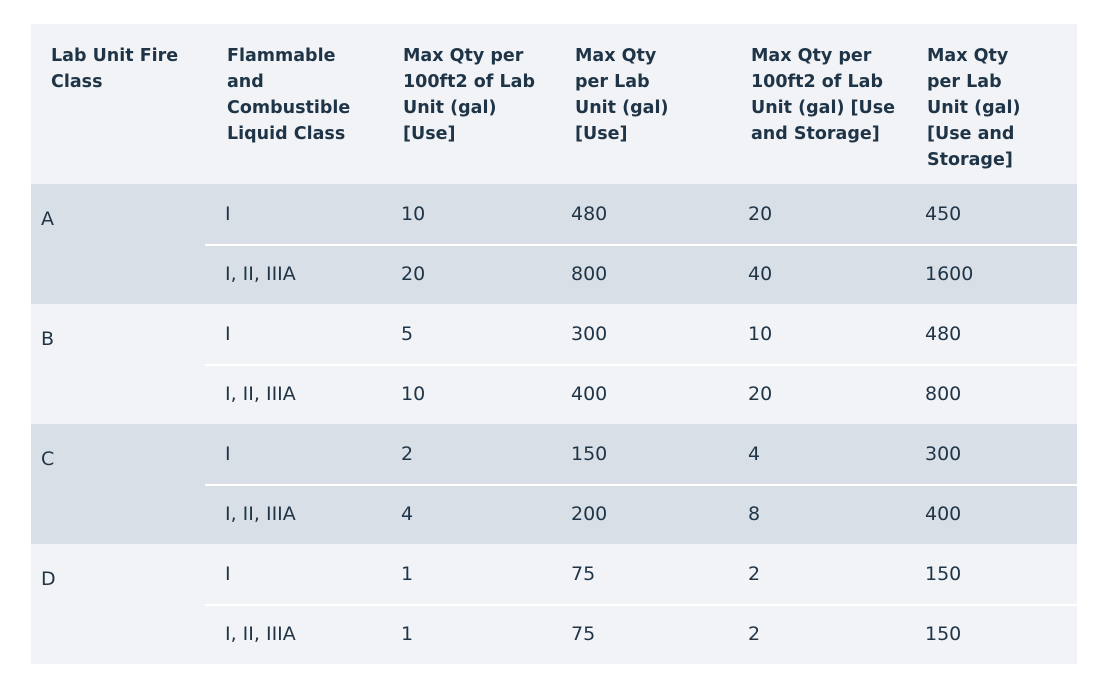 The width and height of the screenshot is (1107, 690). What do you see at coordinates (289, 108) in the screenshot?
I see `header-line: Combustible` at bounding box center [289, 108].